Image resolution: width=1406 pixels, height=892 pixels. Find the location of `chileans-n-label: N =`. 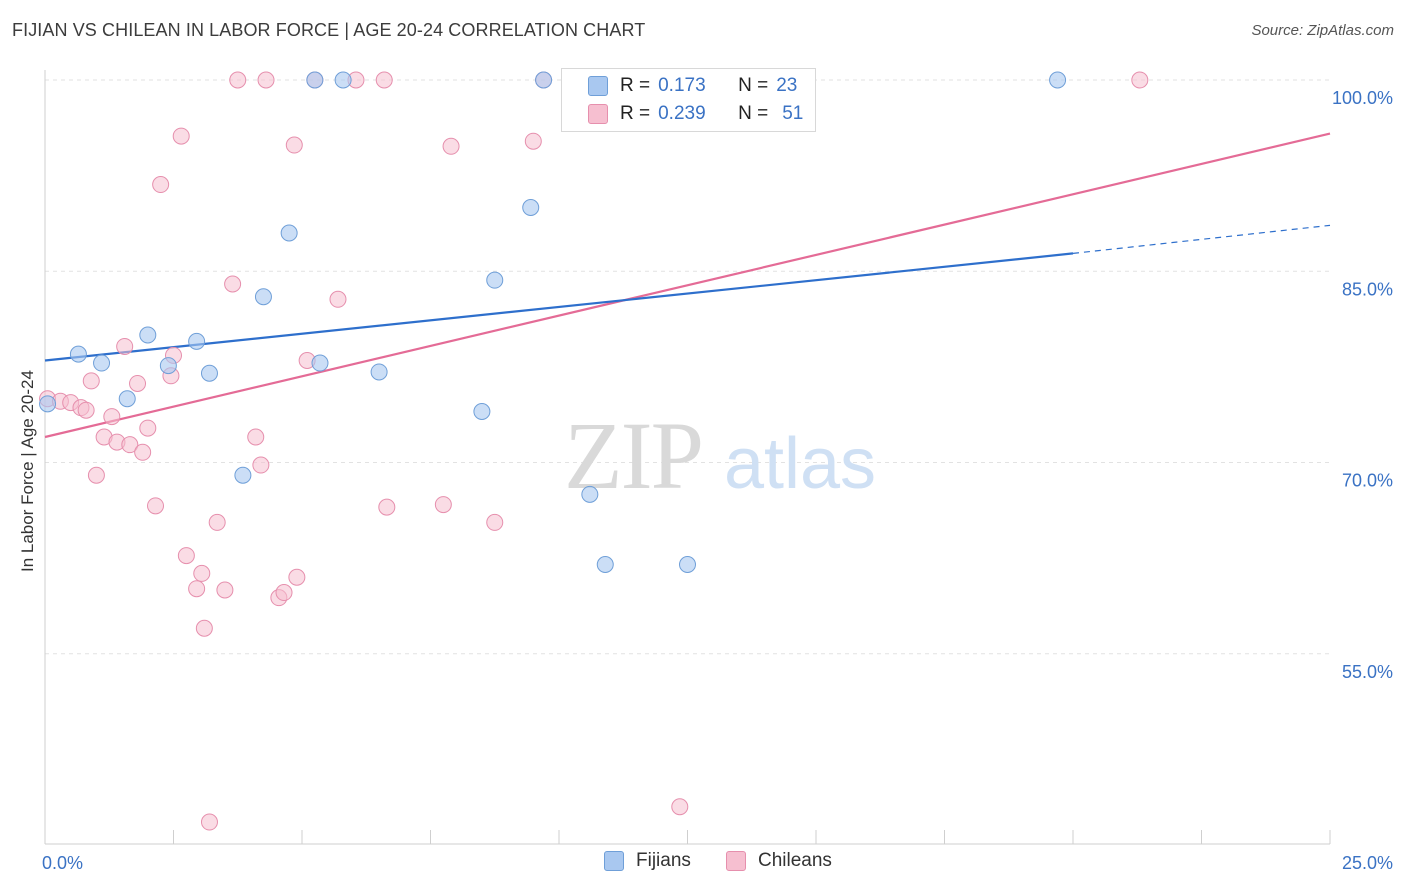

chileans-n-label: N = is located at coordinates (753, 113).